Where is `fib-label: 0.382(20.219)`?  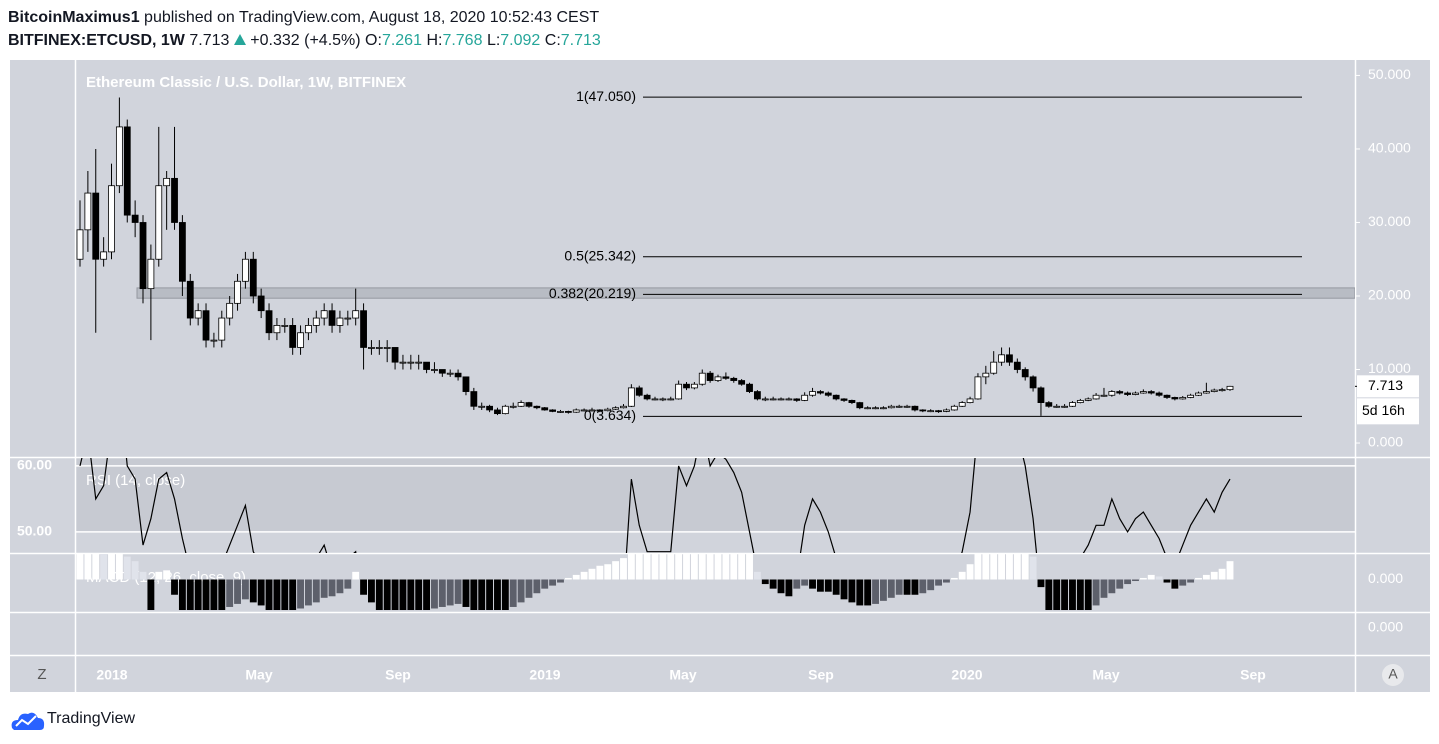 fib-label: 0.382(20.219) is located at coordinates (592, 293).